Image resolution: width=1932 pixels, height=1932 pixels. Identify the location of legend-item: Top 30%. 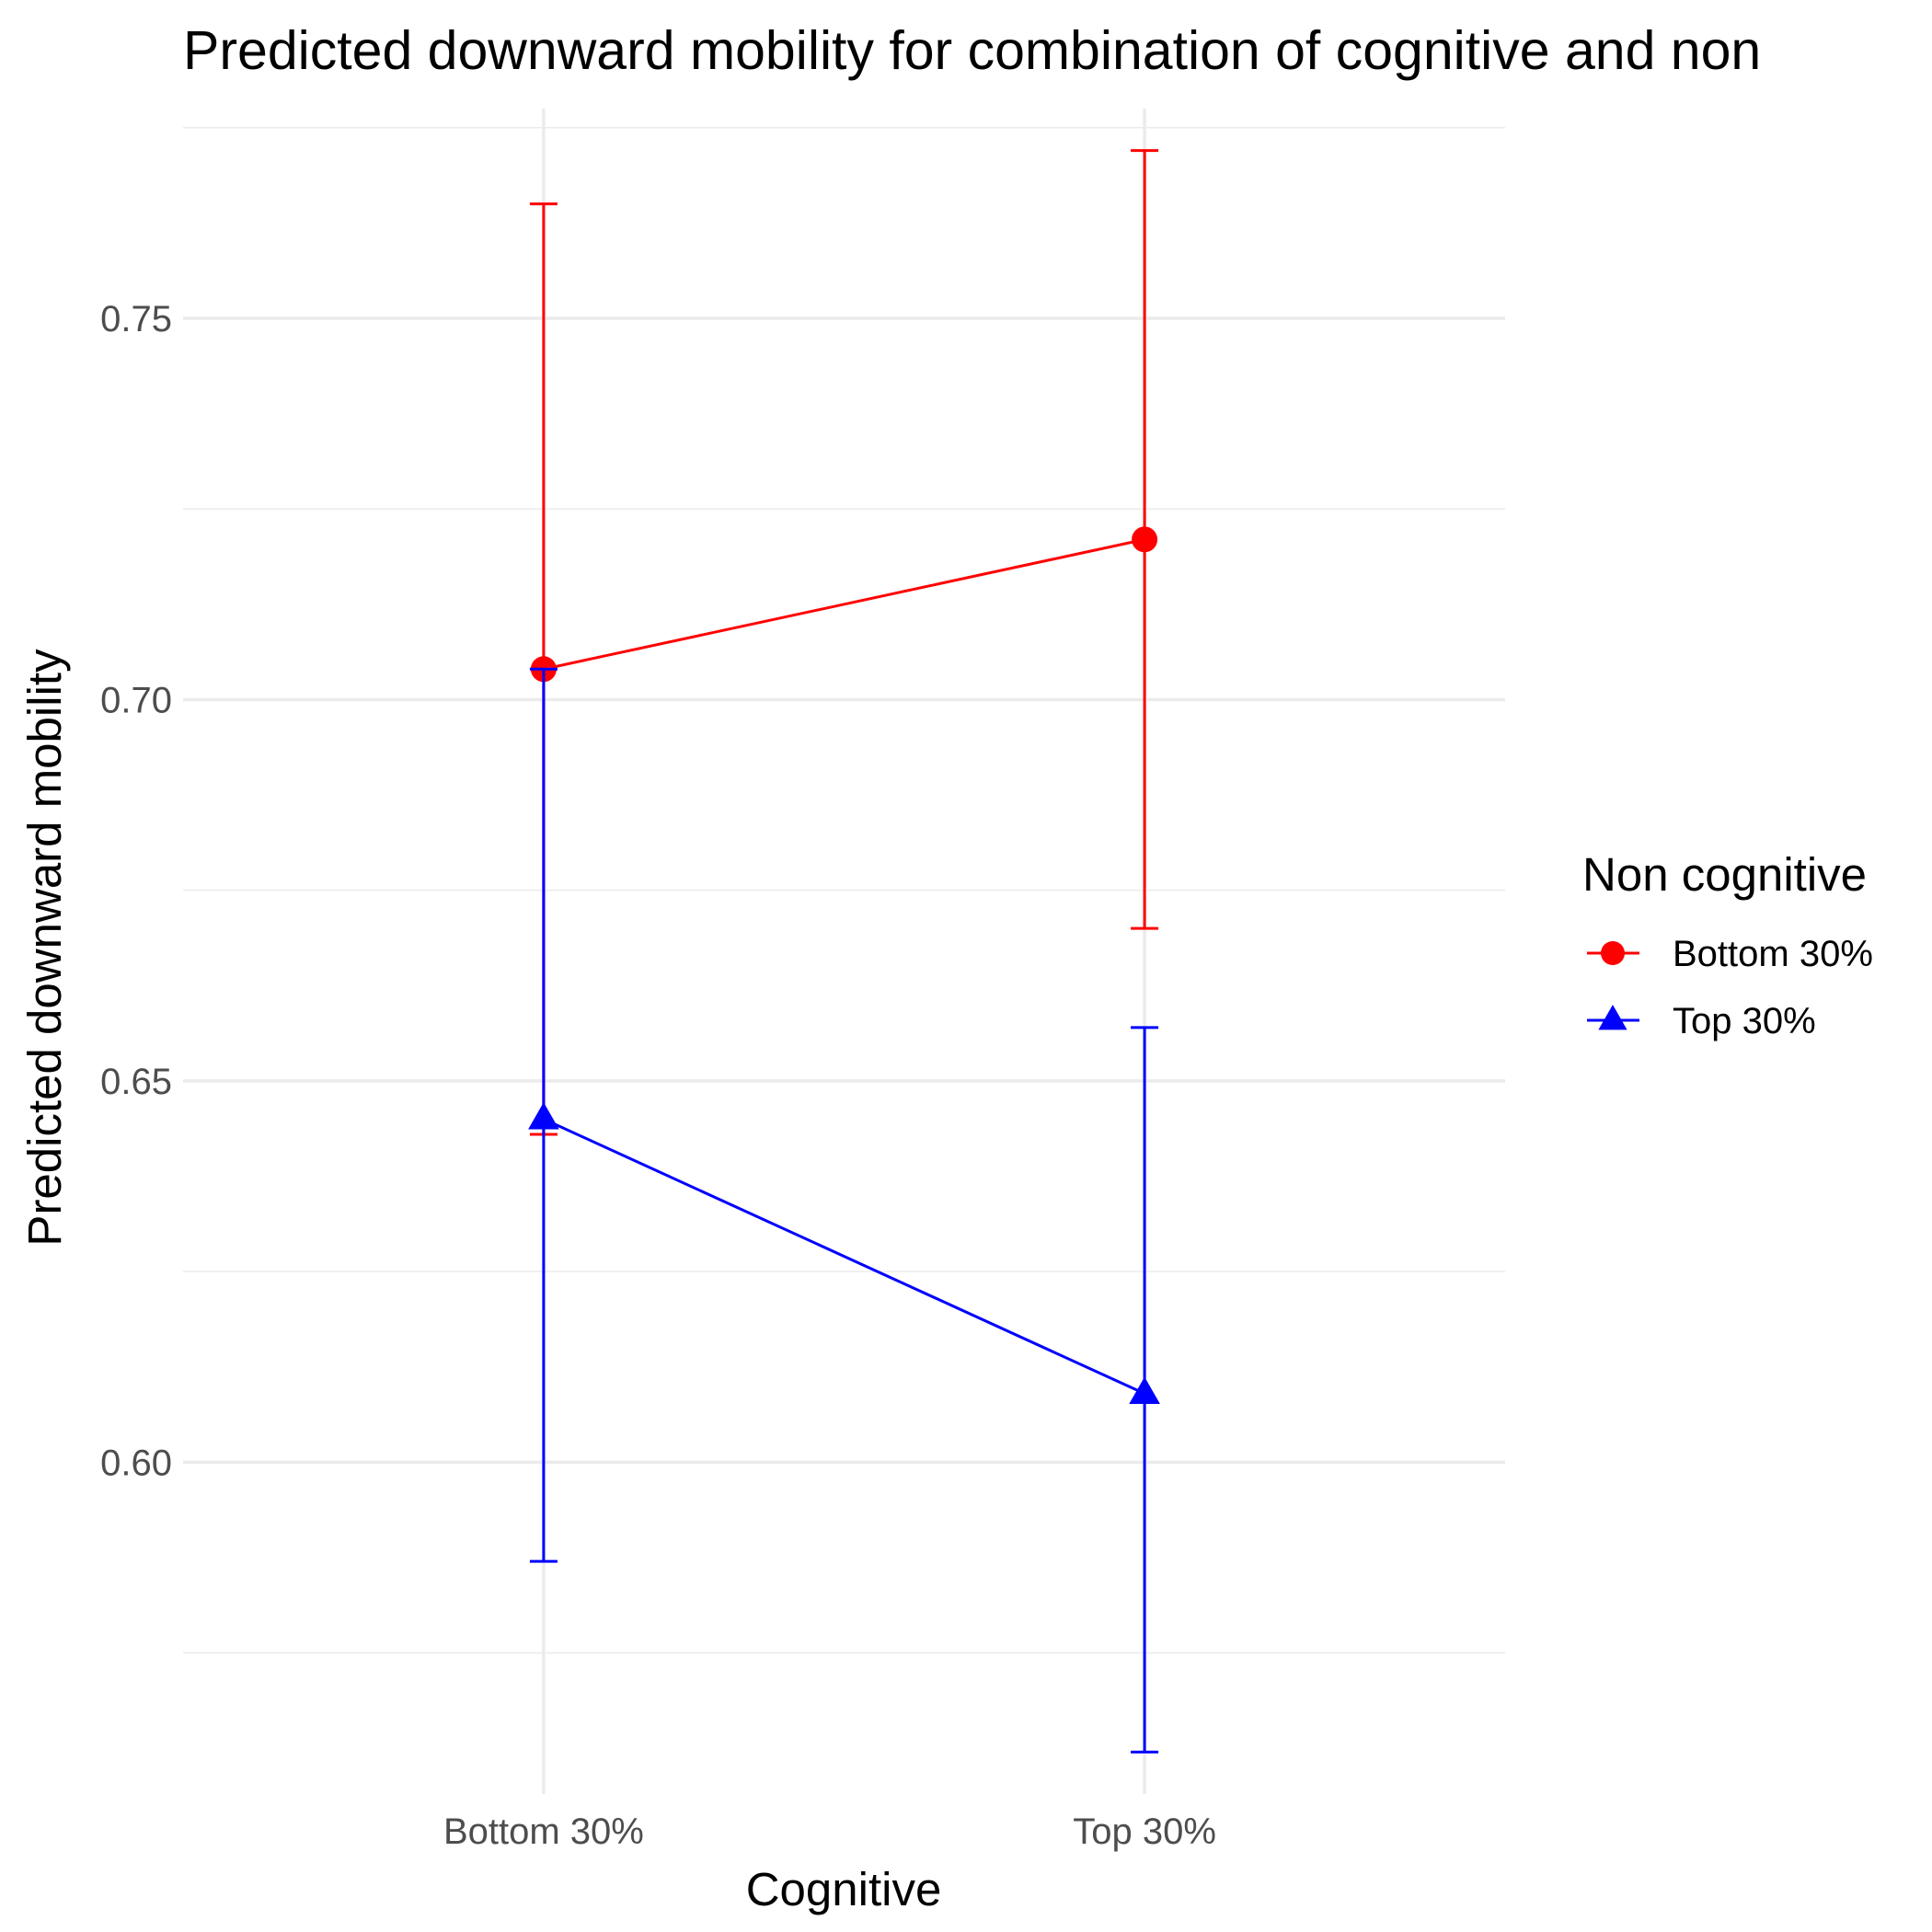
(1701, 1021).